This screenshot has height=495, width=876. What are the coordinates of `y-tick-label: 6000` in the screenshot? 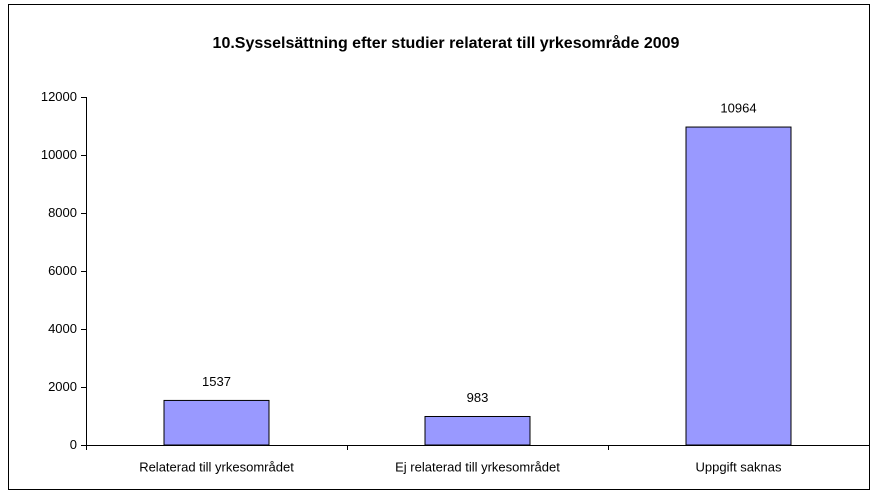 It's located at (62, 270).